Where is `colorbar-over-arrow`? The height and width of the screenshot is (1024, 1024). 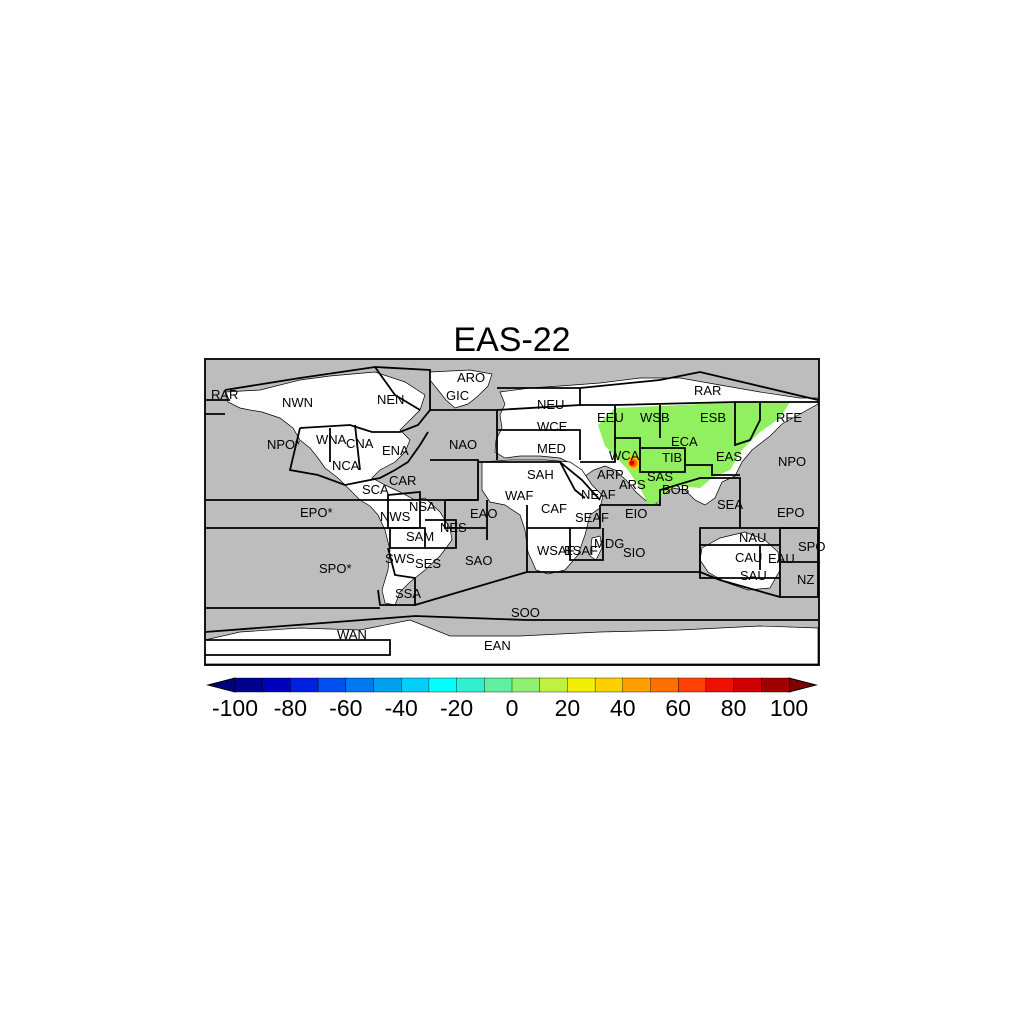
colorbar-over-arrow is located at coordinates (803, 685).